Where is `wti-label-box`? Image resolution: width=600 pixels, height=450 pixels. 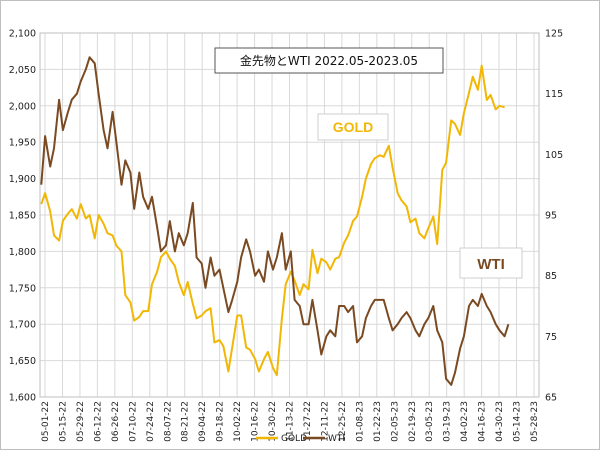 wti-label-box is located at coordinates (491, 263).